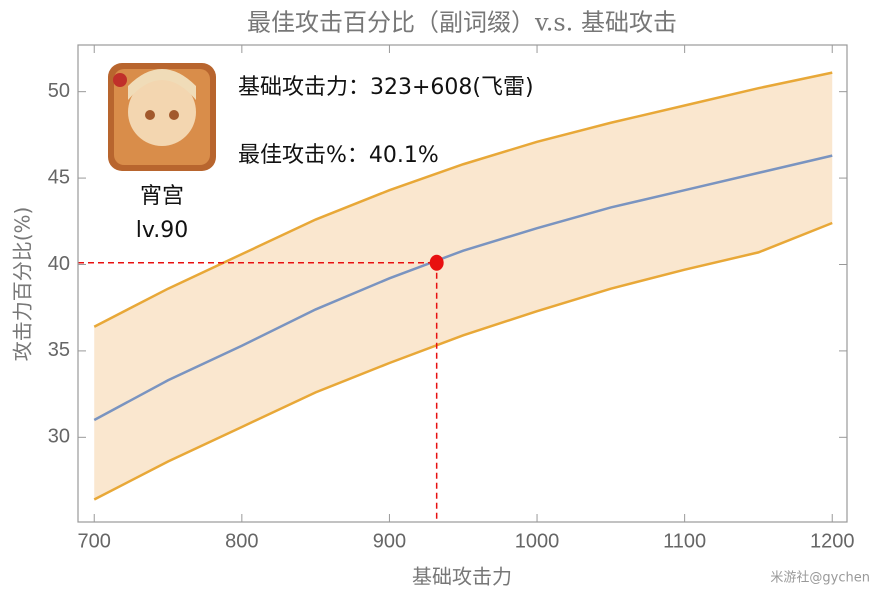 The image size is (882, 604). I want to click on x-tick-label: 1200, so click(832, 541).